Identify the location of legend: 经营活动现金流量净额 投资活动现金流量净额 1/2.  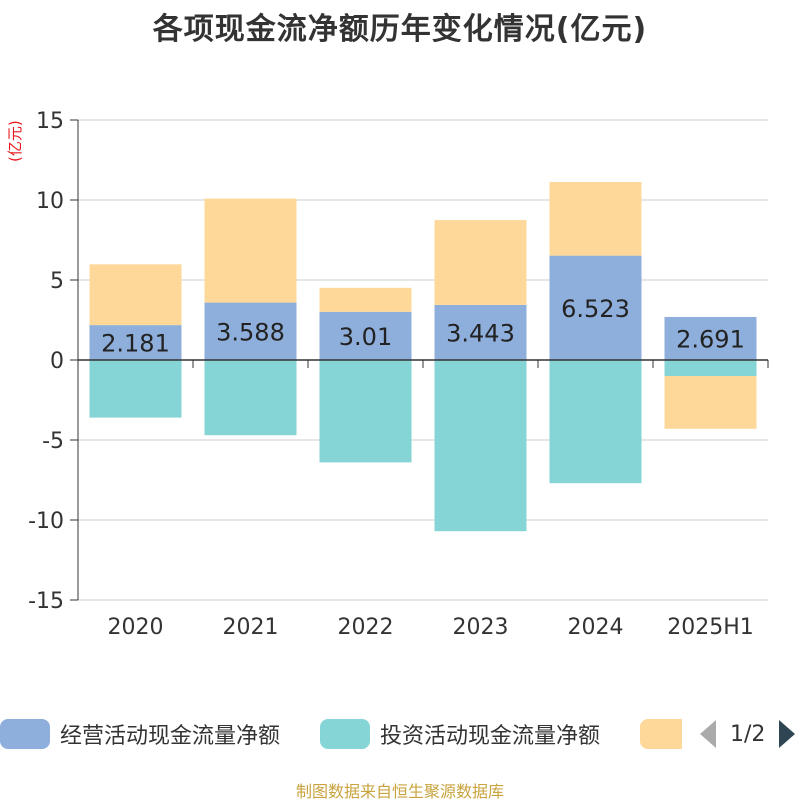
(400, 734).